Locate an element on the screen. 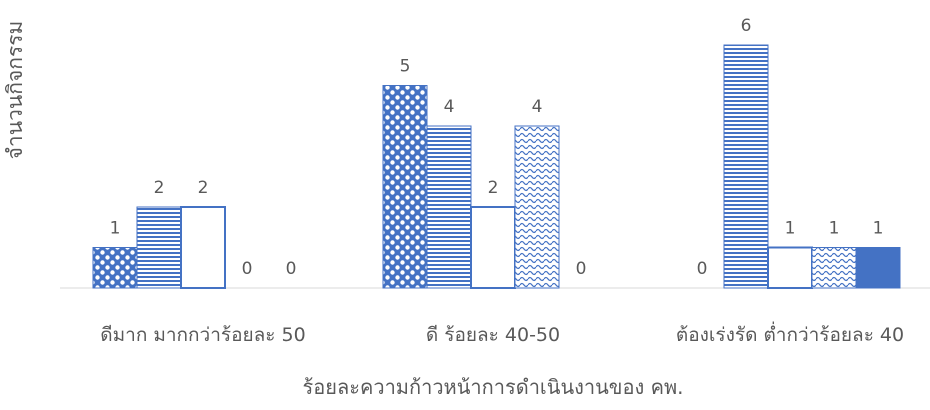 This screenshot has width=930, height=410. data-label-solid-0: 0 is located at coordinates (291, 269).